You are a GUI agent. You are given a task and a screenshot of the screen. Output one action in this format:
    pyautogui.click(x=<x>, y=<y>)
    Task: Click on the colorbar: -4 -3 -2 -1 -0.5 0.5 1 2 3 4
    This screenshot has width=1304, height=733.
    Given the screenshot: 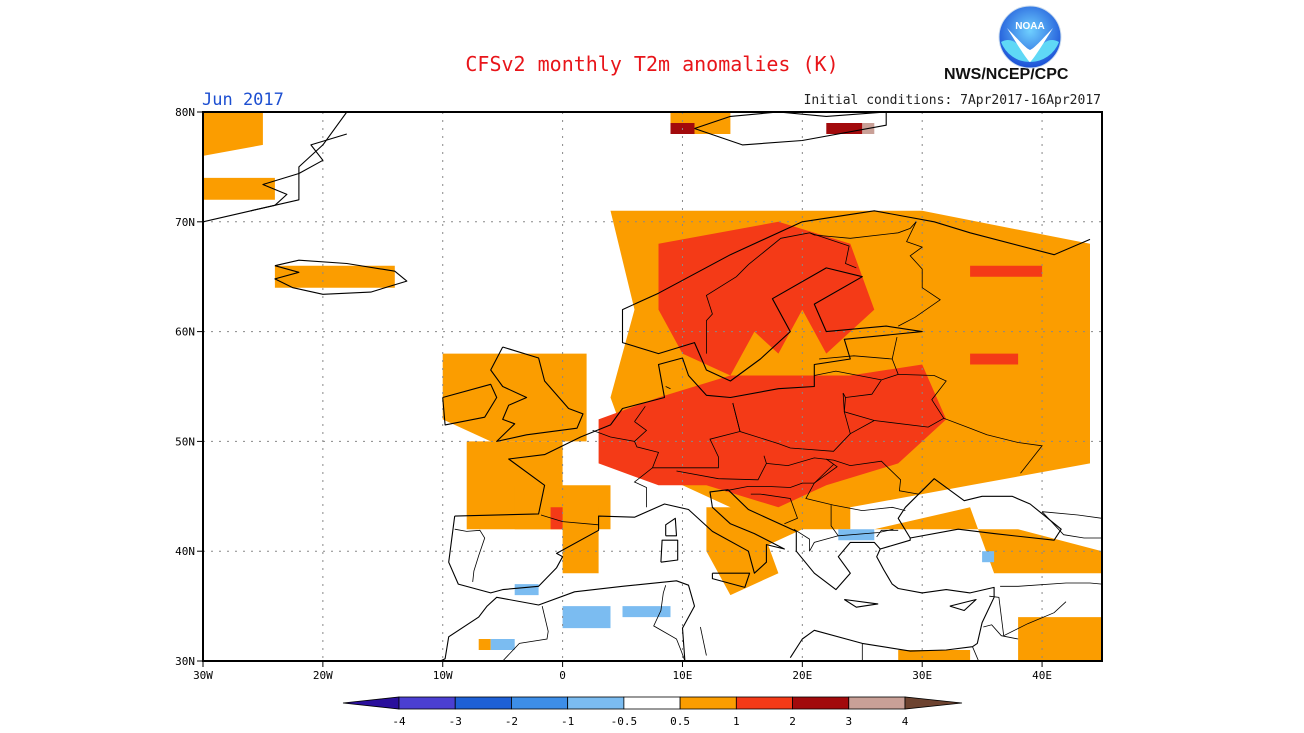 What is the action you would take?
    pyautogui.click(x=652, y=712)
    